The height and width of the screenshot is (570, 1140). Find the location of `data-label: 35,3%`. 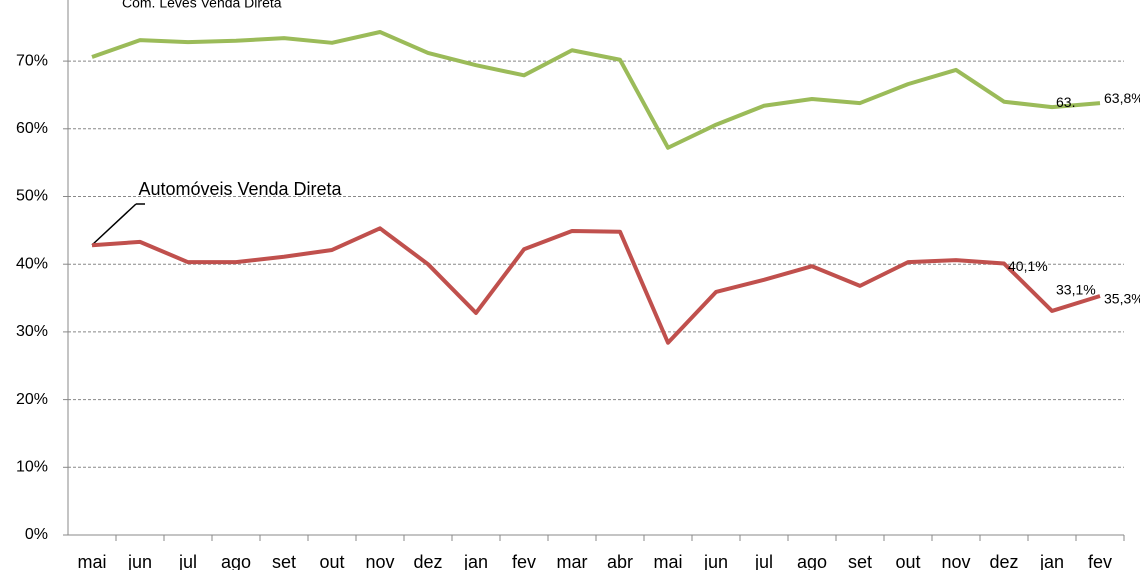

data-label: 35,3% is located at coordinates (1122, 299).